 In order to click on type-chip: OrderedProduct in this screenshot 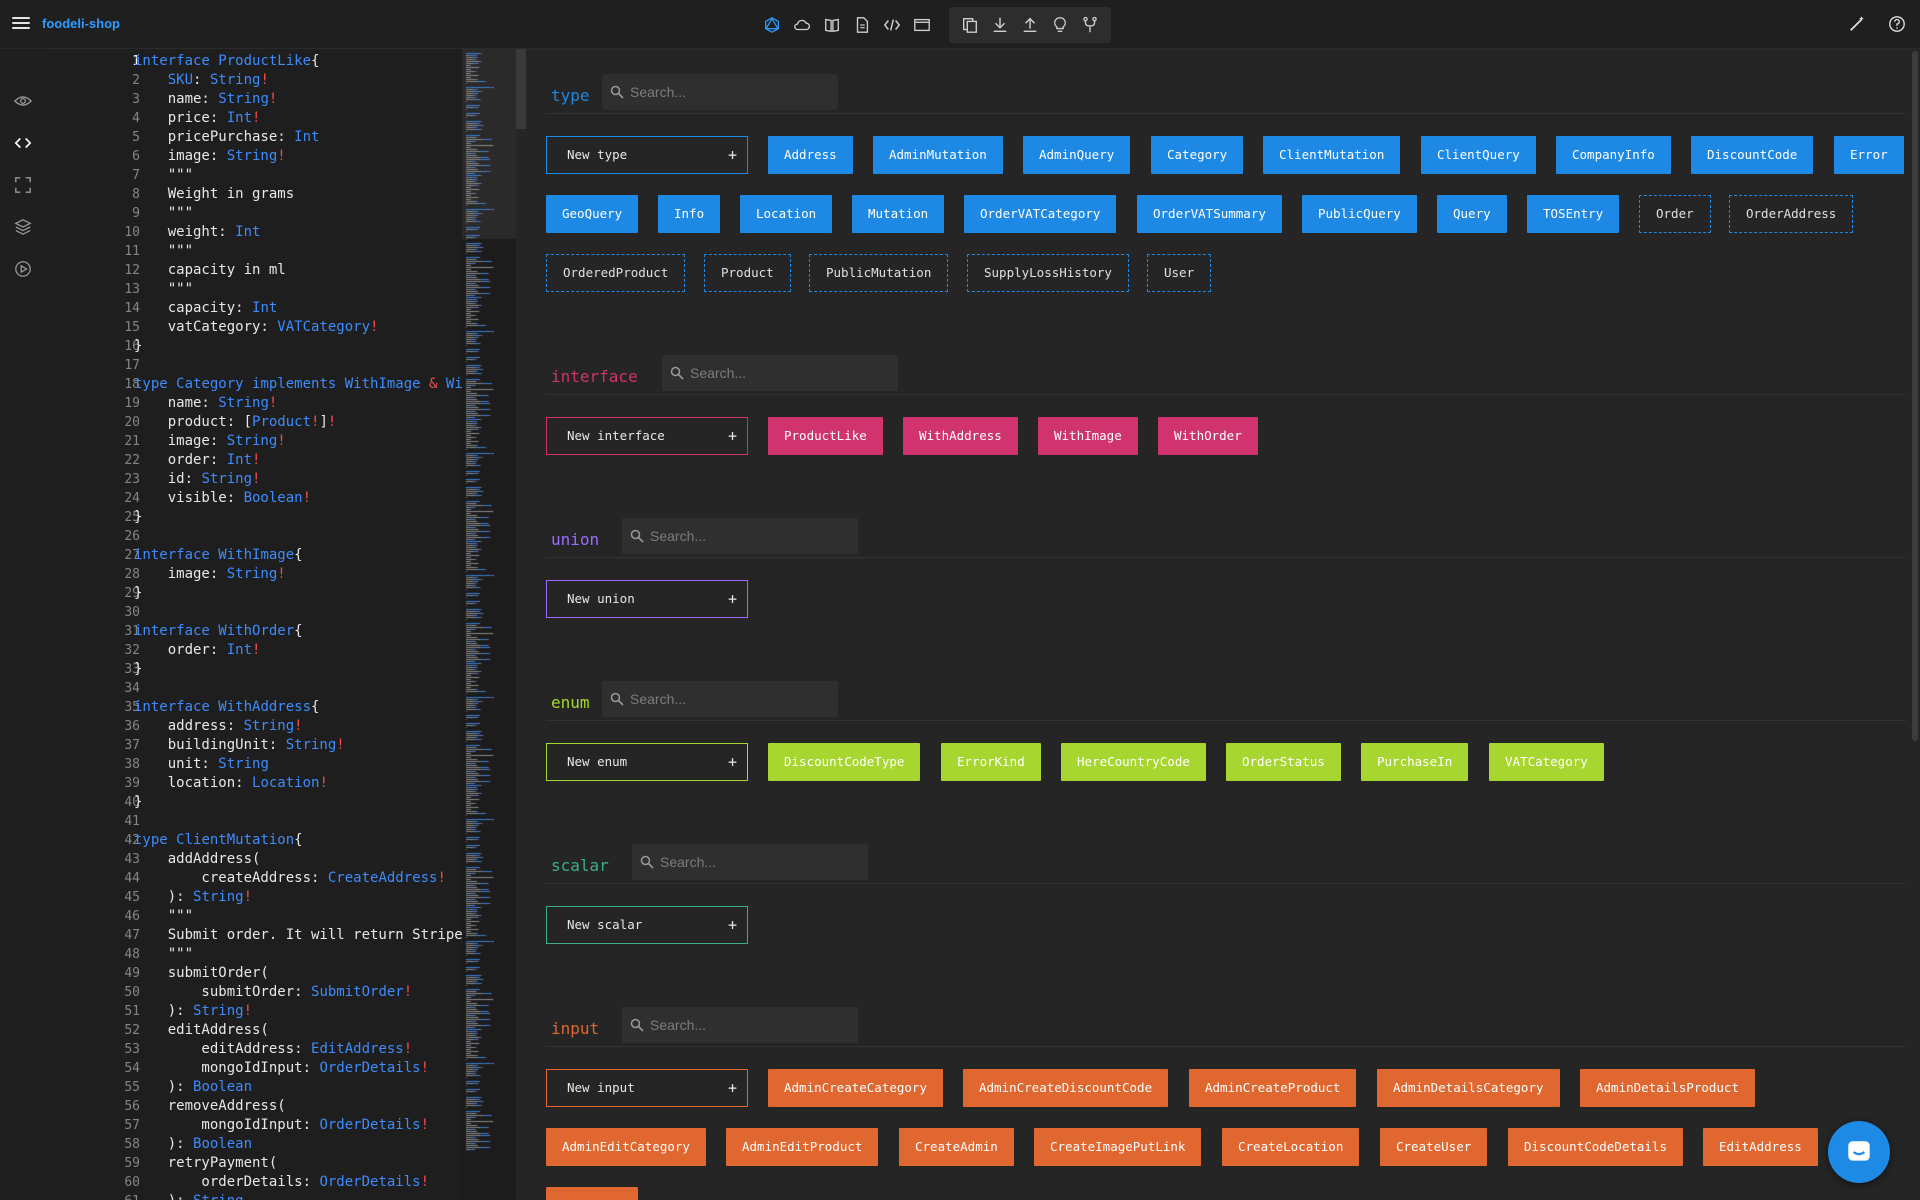, I will do `click(616, 273)`.